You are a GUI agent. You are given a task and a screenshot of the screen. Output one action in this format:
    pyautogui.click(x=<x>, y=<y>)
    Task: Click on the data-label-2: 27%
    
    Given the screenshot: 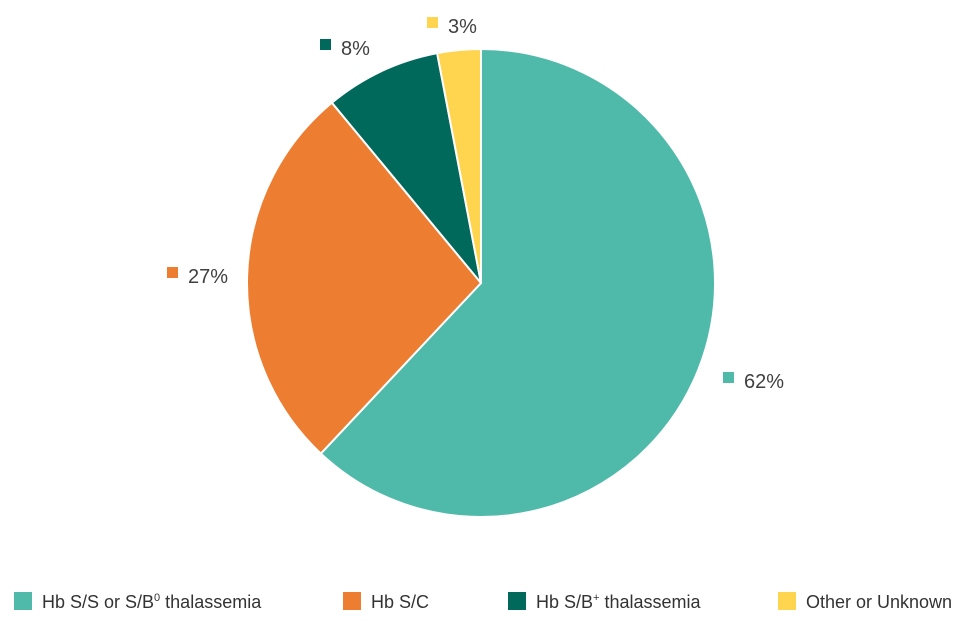 What is the action you would take?
    pyautogui.click(x=208, y=277)
    